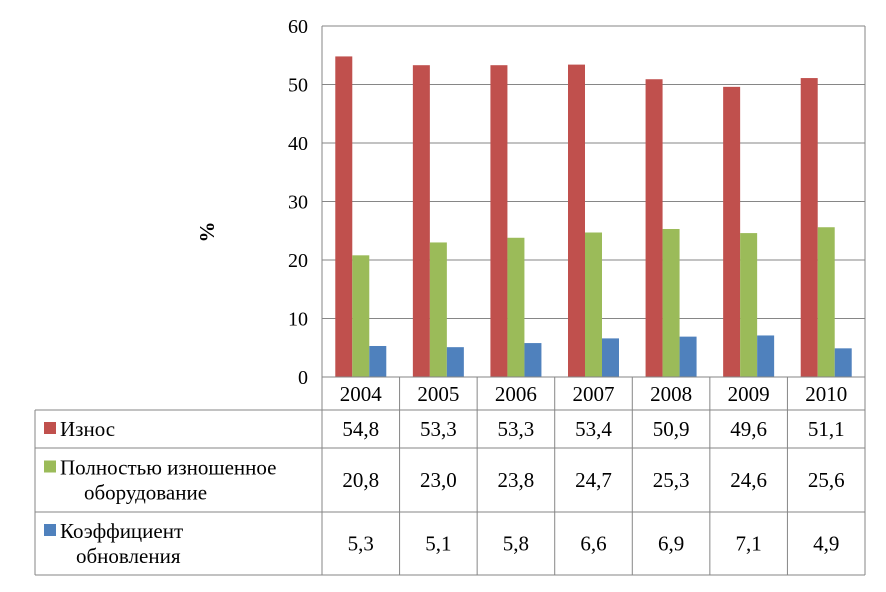  Describe the element at coordinates (438, 429) in the screenshot. I see `data-label-1-2005: 53,3` at that location.